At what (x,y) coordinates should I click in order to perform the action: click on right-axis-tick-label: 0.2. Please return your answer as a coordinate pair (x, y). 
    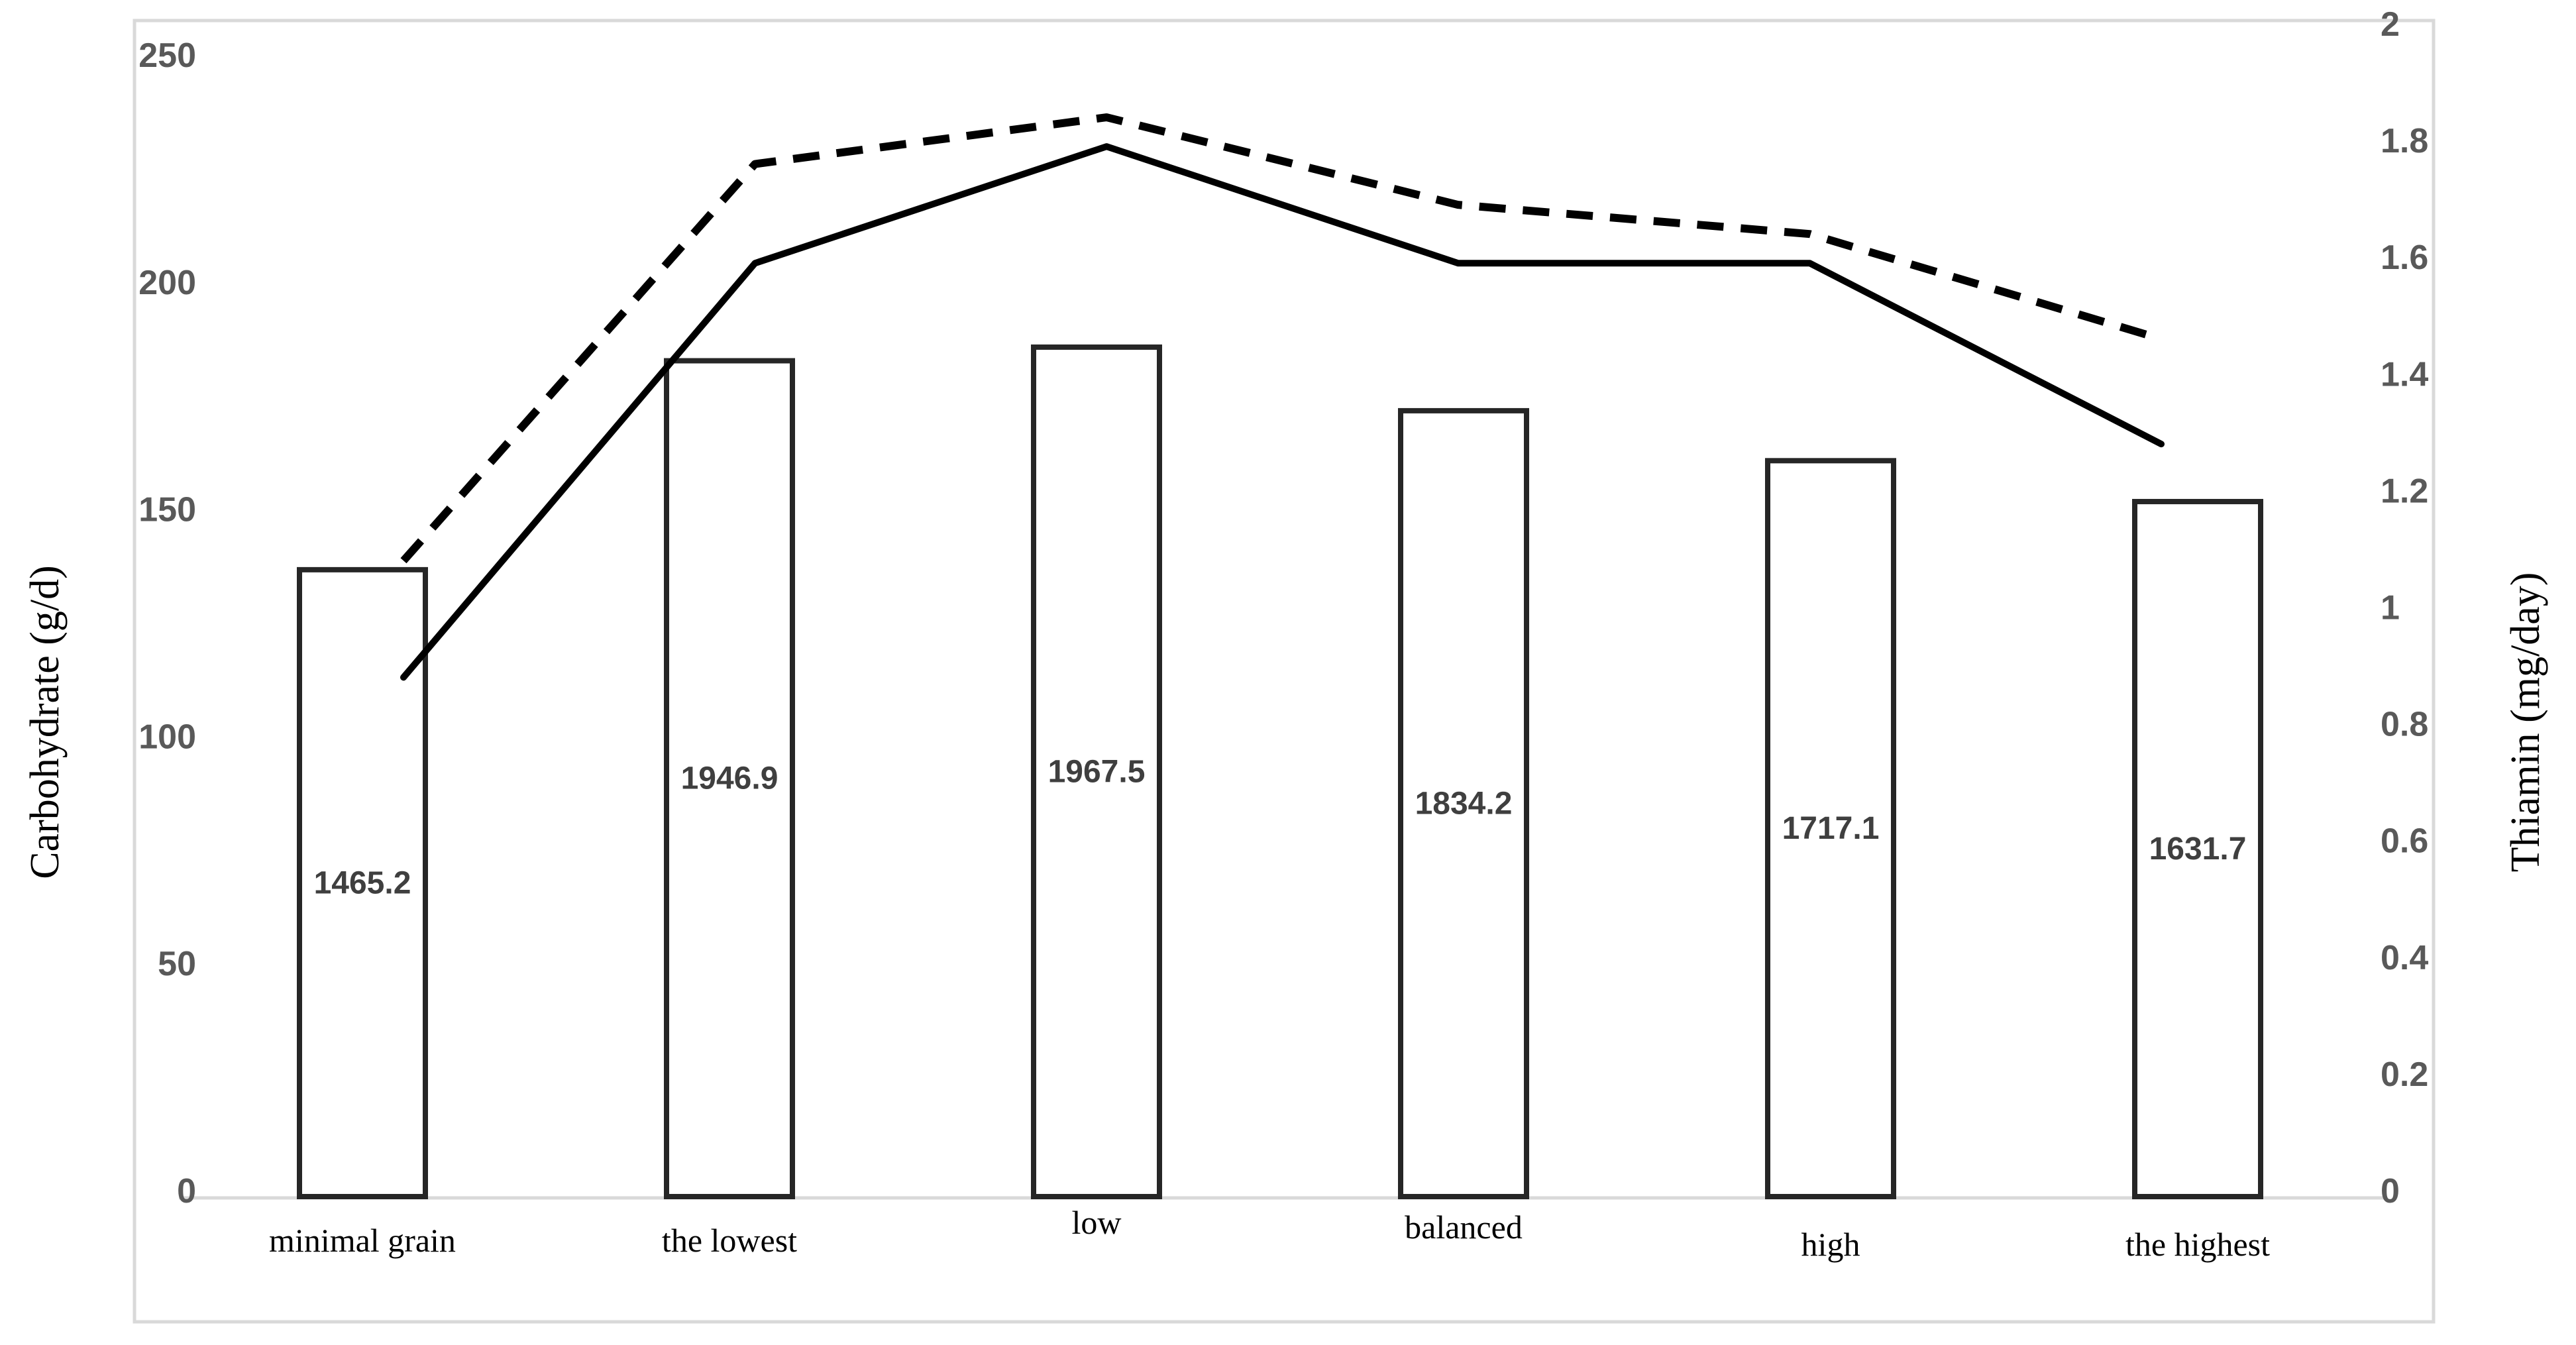
    Looking at the image, I should click on (2404, 1074).